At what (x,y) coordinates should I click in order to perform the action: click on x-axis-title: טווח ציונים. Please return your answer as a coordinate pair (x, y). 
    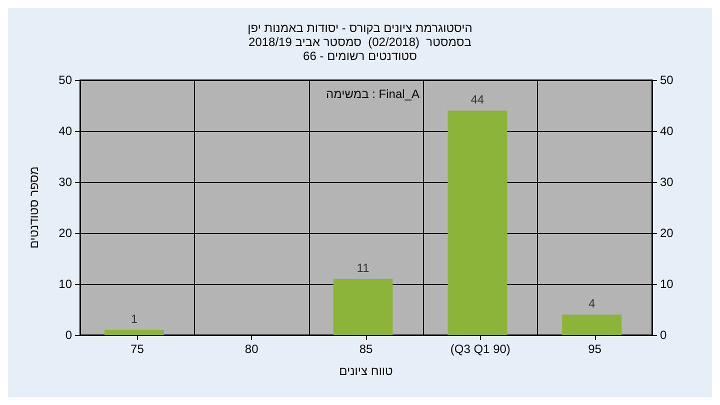
    Looking at the image, I should click on (366, 371).